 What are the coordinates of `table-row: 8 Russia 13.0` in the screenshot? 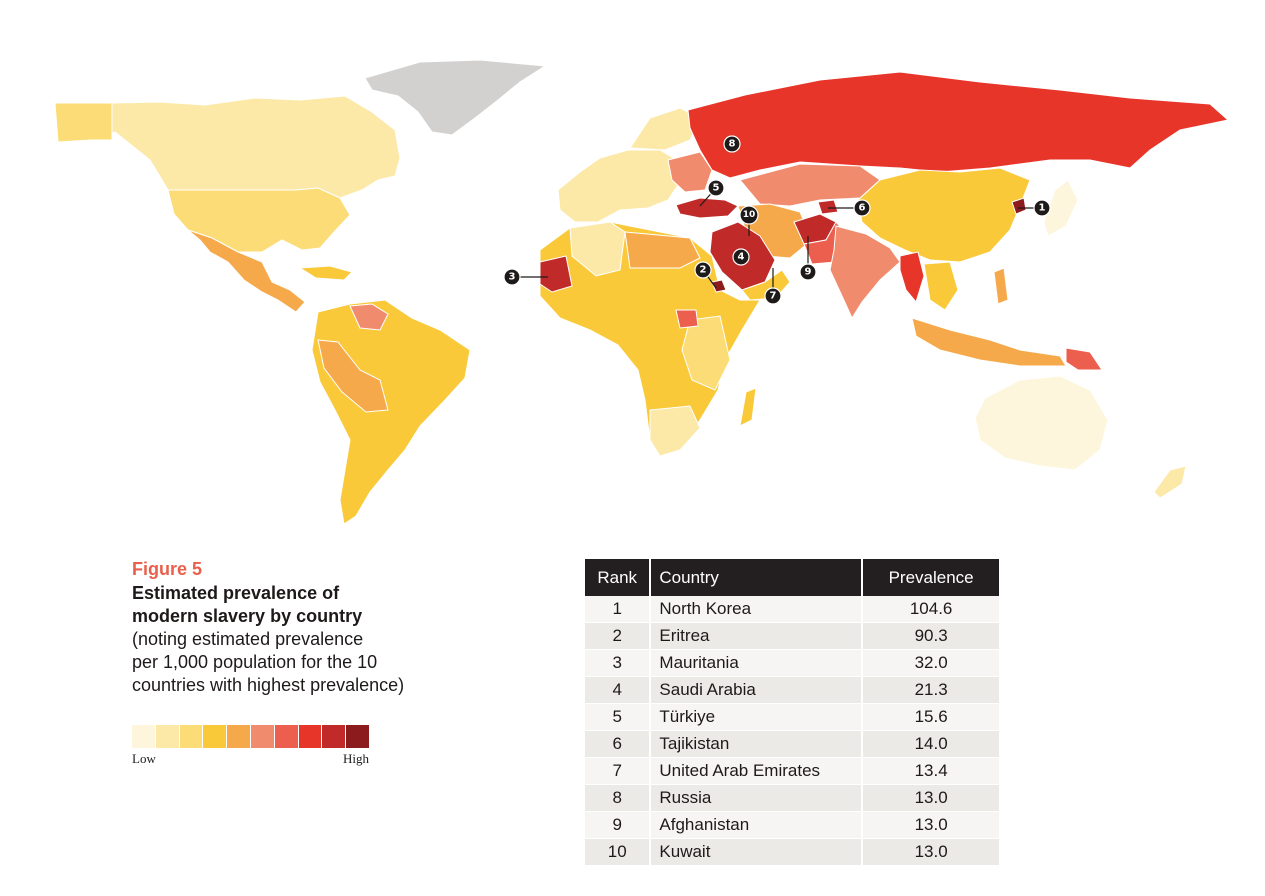 It's located at (792, 798).